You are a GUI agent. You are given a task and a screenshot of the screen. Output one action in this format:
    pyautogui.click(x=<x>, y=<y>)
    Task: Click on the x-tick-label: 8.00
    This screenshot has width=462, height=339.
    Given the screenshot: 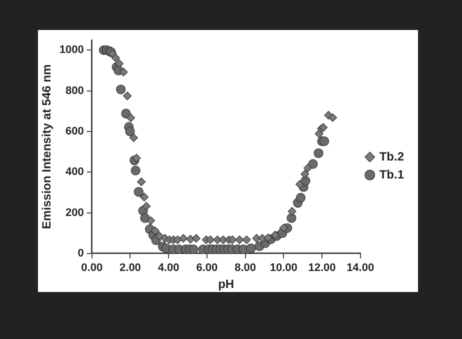 What is the action you would take?
    pyautogui.click(x=245, y=268)
    